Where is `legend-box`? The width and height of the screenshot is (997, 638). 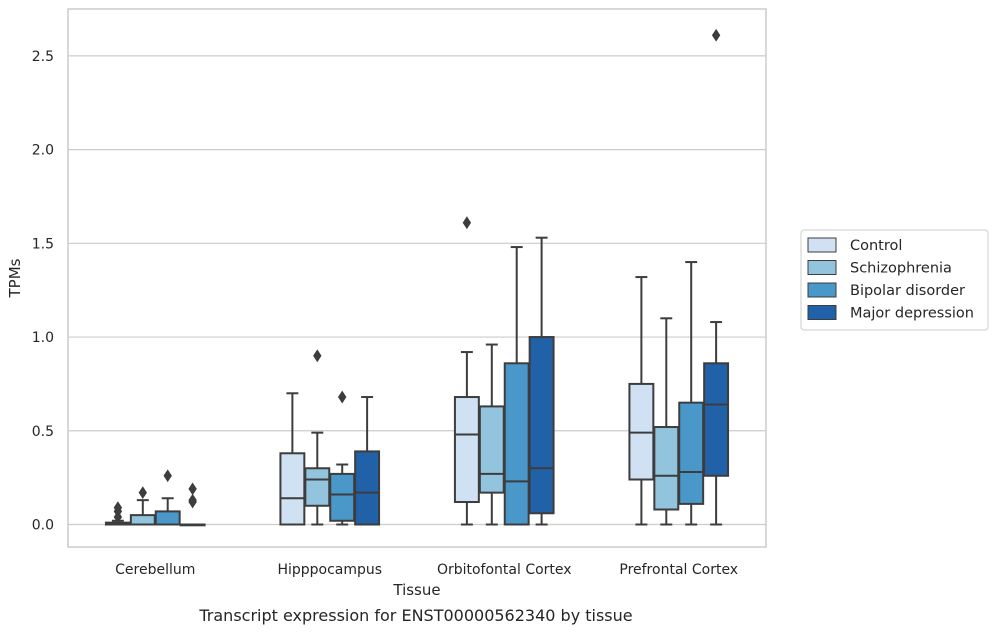 legend-box is located at coordinates (894, 280).